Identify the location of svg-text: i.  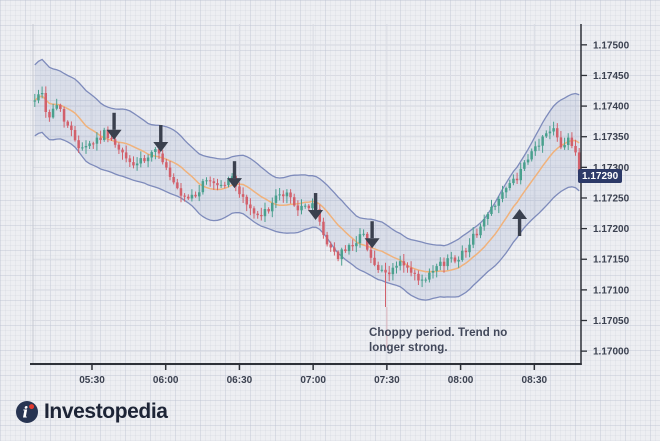
(26, 413).